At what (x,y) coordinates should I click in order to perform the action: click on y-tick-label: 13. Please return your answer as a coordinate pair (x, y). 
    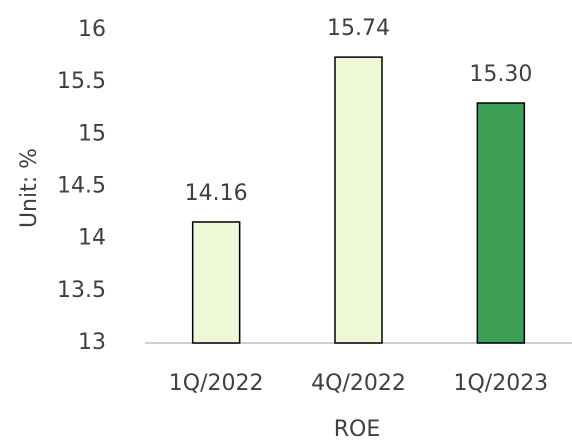
    Looking at the image, I should click on (92, 342).